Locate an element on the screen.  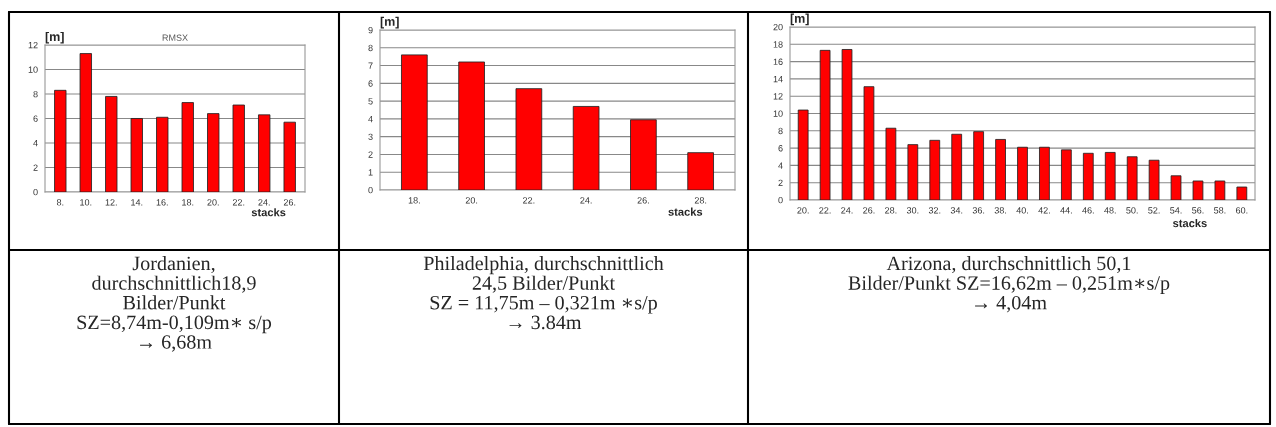
x-tick-label: 54. is located at coordinates (1176, 210).